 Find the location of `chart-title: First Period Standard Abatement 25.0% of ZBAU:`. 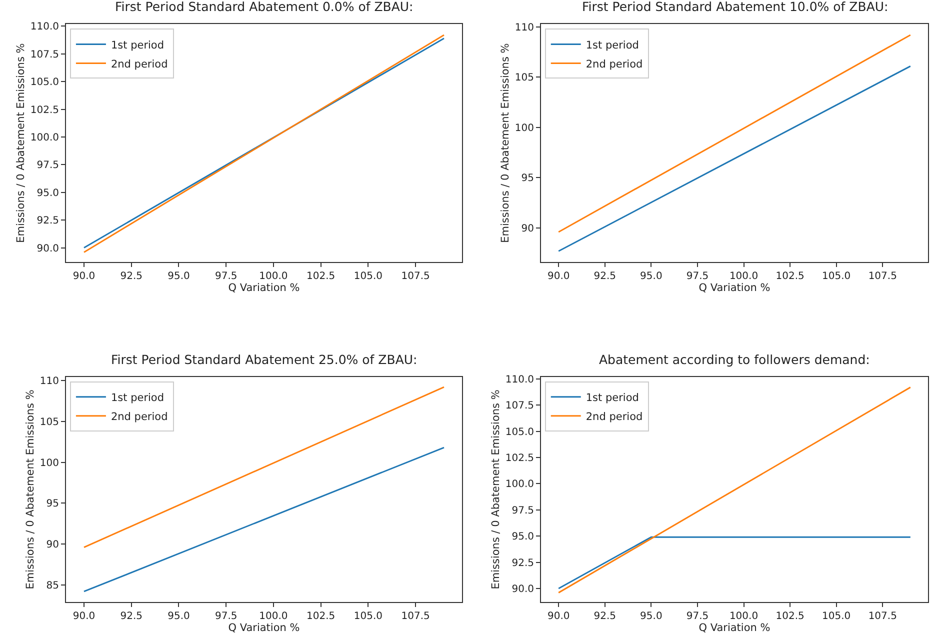

chart-title: First Period Standard Abatement 25.0% of ZBAU: is located at coordinates (264, 359).